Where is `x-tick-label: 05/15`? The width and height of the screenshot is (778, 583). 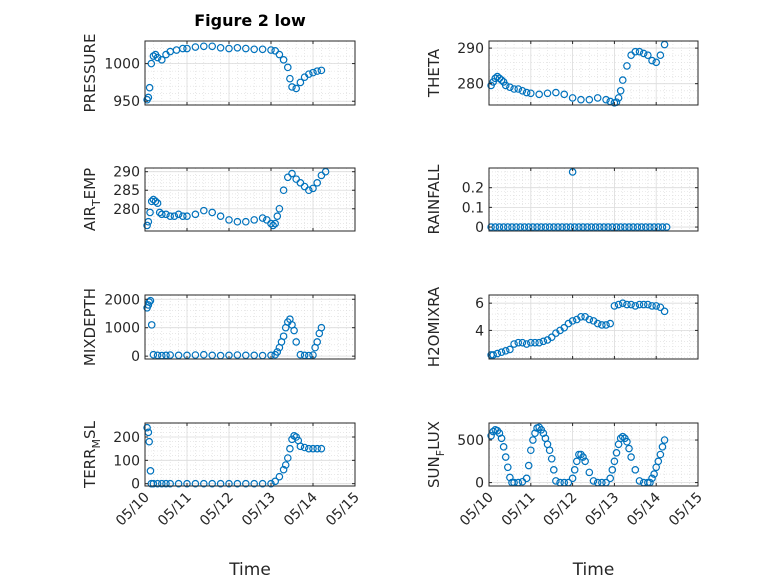 x-tick-label: 05/15 is located at coordinates (343, 510).